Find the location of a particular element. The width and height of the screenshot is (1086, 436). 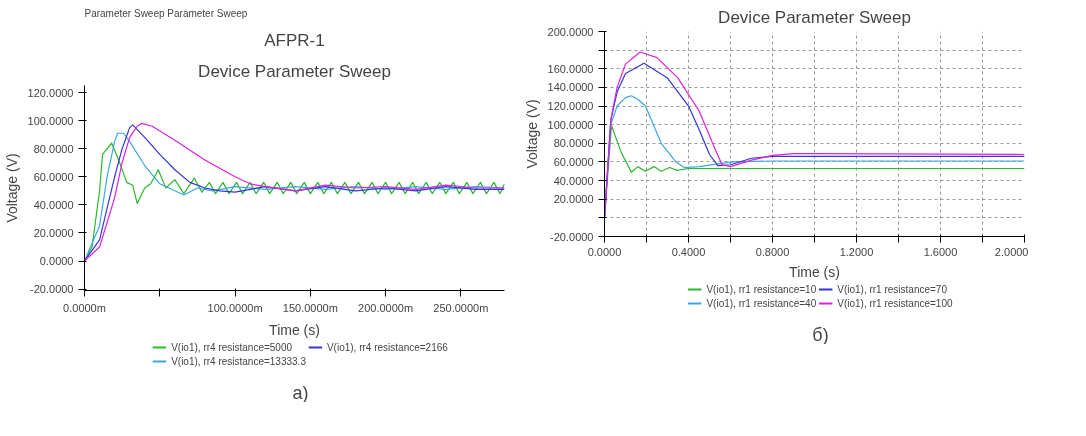

x-tick-label: 1.6000 is located at coordinates (940, 251).